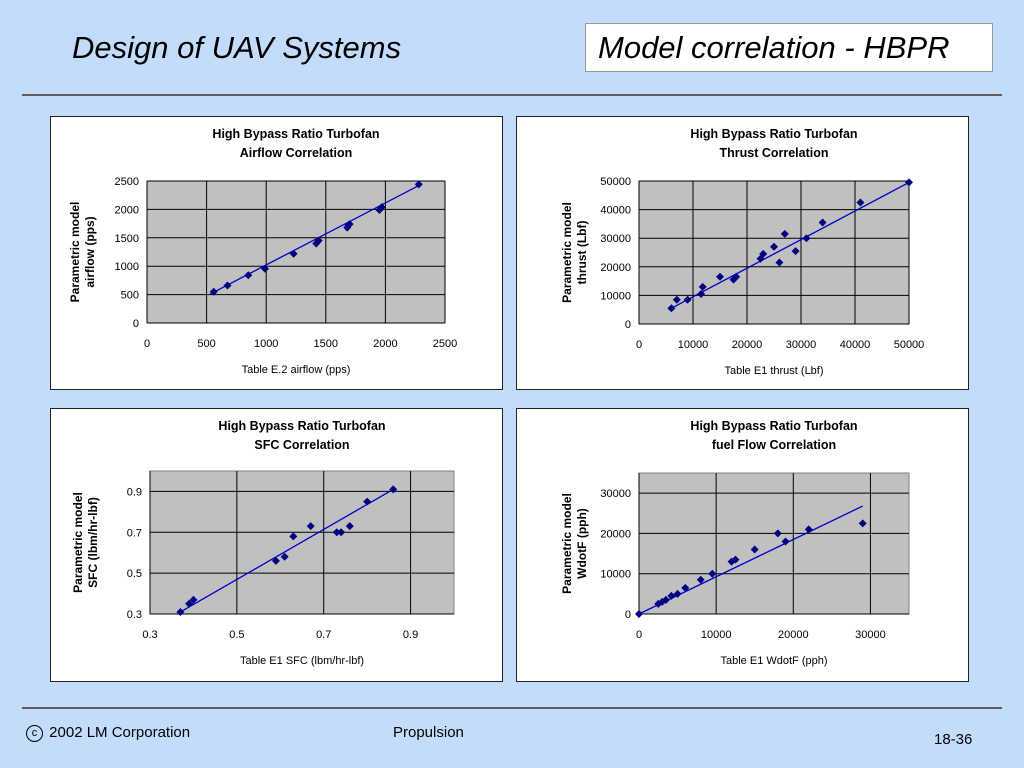  What do you see at coordinates (615, 534) in the screenshot?
I see `y-tick-label: 20000` at bounding box center [615, 534].